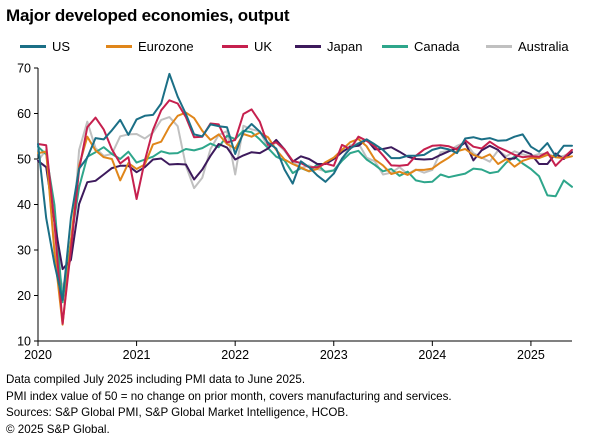  What do you see at coordinates (24, 205) in the screenshot?
I see `y-tick-label: 40` at bounding box center [24, 205].